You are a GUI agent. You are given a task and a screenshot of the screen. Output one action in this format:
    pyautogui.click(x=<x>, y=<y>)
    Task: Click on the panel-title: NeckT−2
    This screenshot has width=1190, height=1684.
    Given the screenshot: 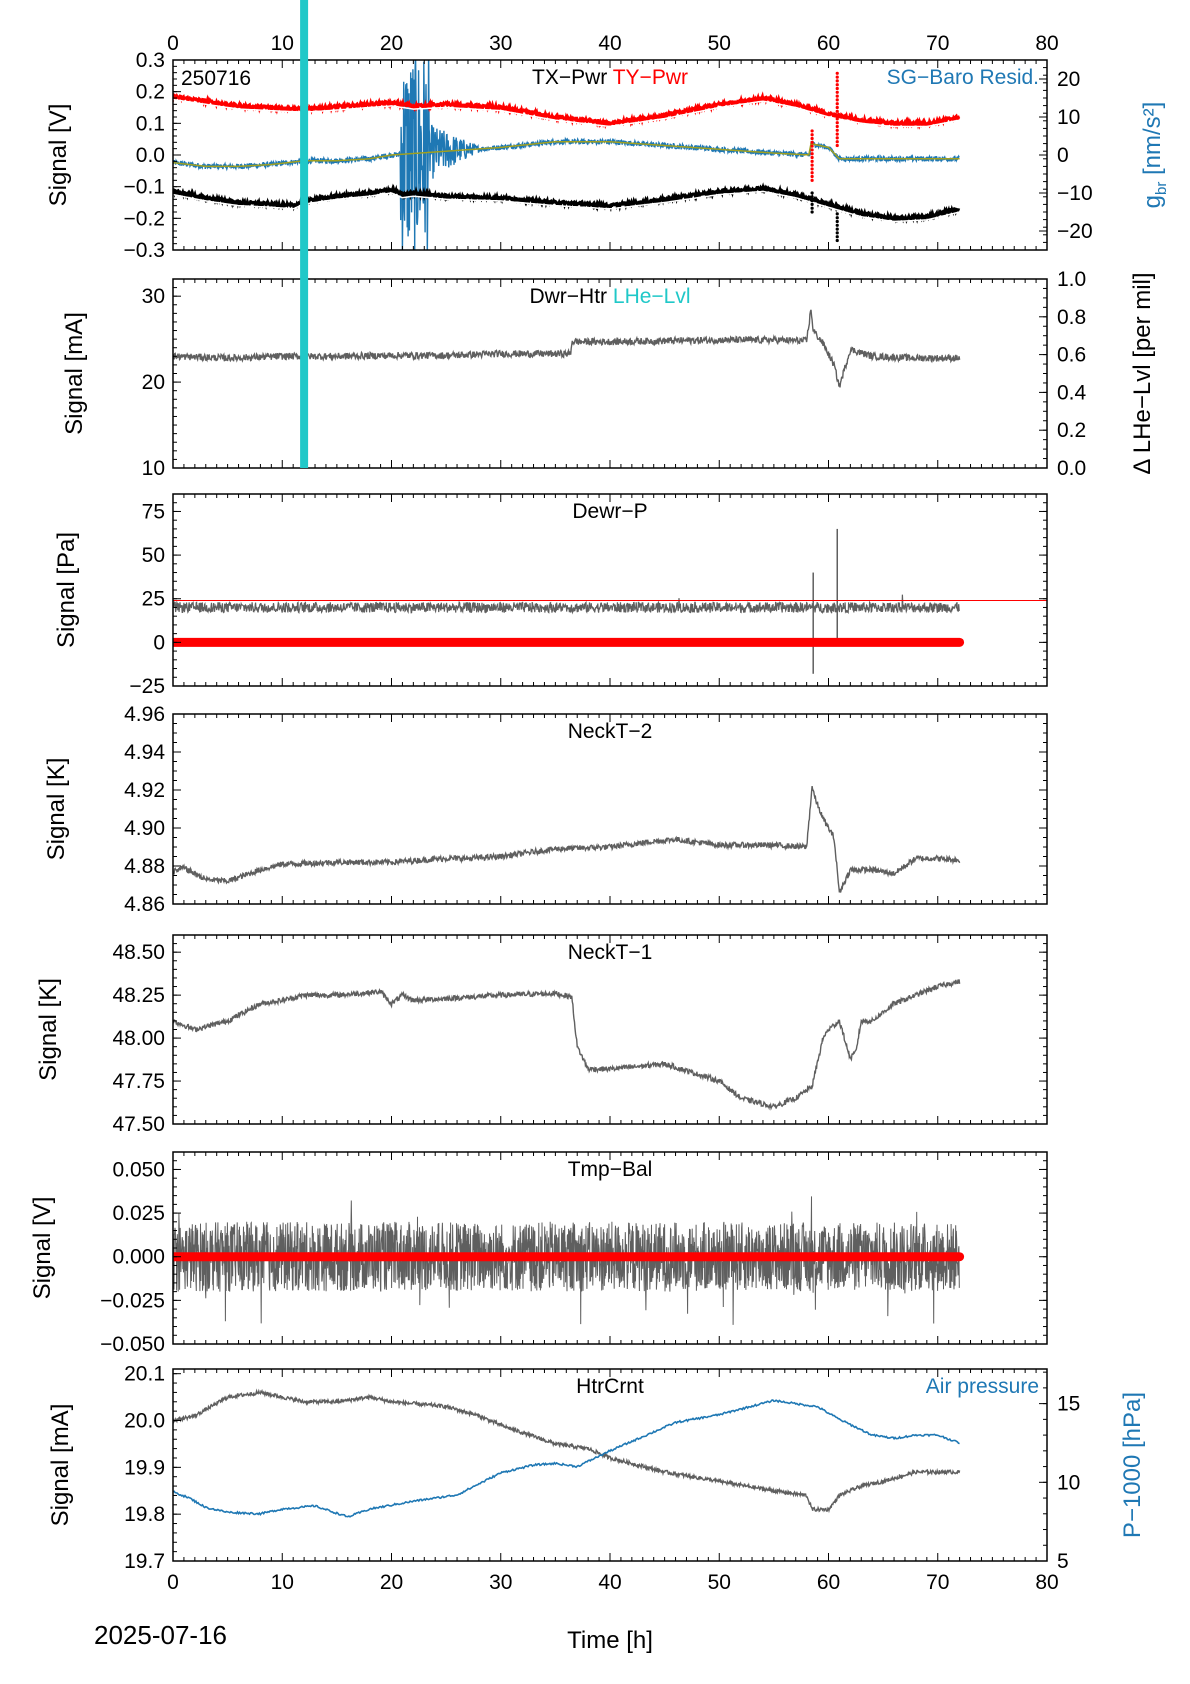 What is the action you would take?
    pyautogui.click(x=610, y=731)
    